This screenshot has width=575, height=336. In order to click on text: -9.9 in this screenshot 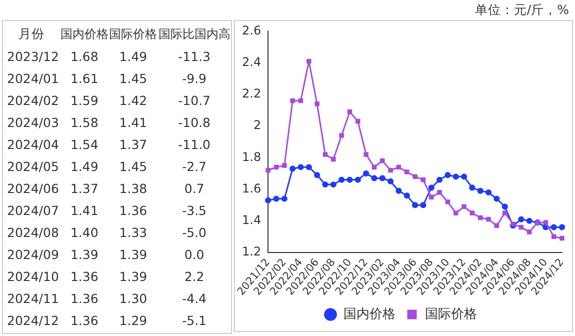, I will do `click(194, 78)`.